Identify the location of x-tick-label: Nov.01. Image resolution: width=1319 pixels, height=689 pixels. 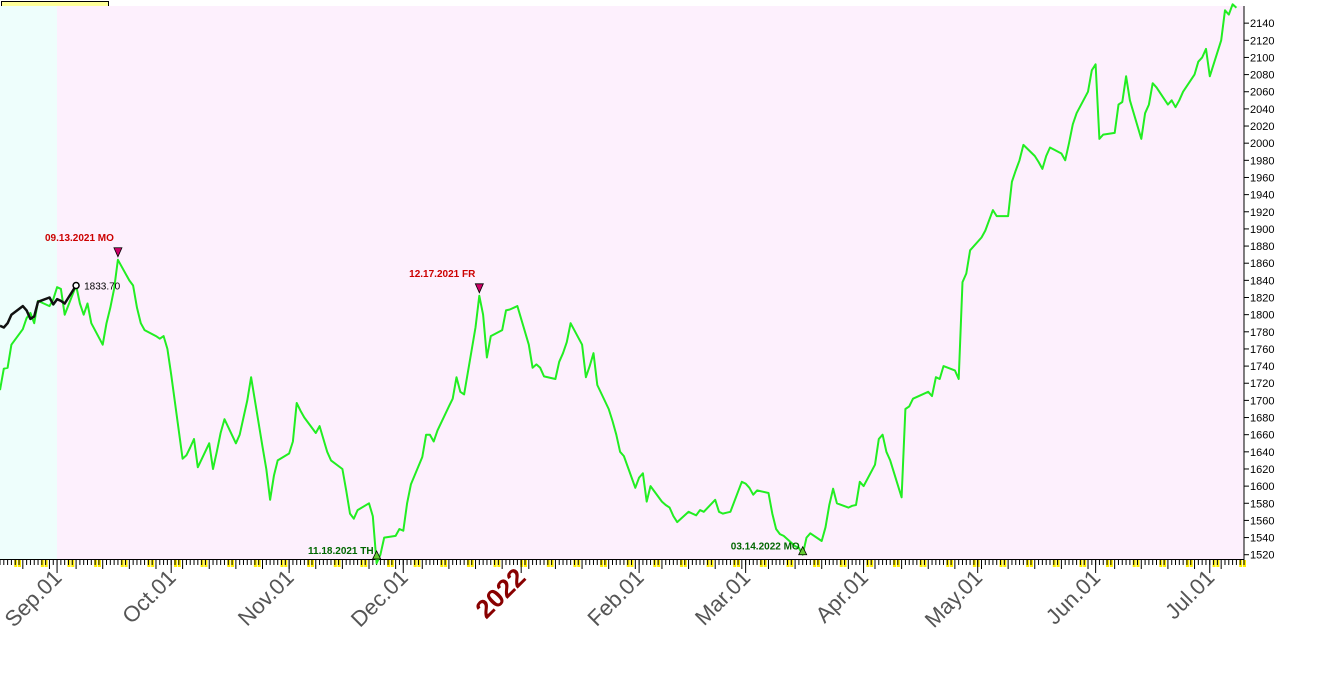
(266, 598).